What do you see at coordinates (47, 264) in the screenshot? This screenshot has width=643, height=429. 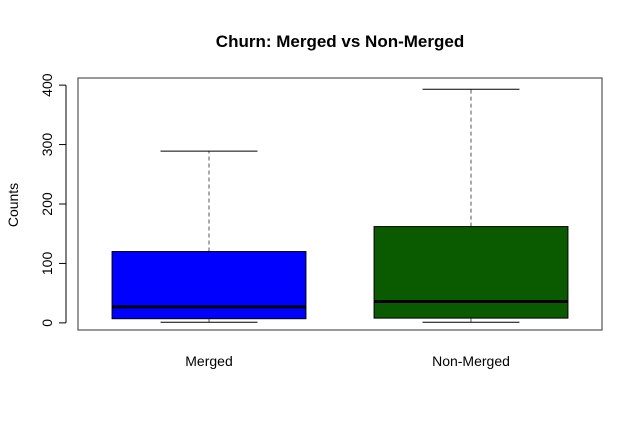 I see `y-tick-label: 100` at bounding box center [47, 264].